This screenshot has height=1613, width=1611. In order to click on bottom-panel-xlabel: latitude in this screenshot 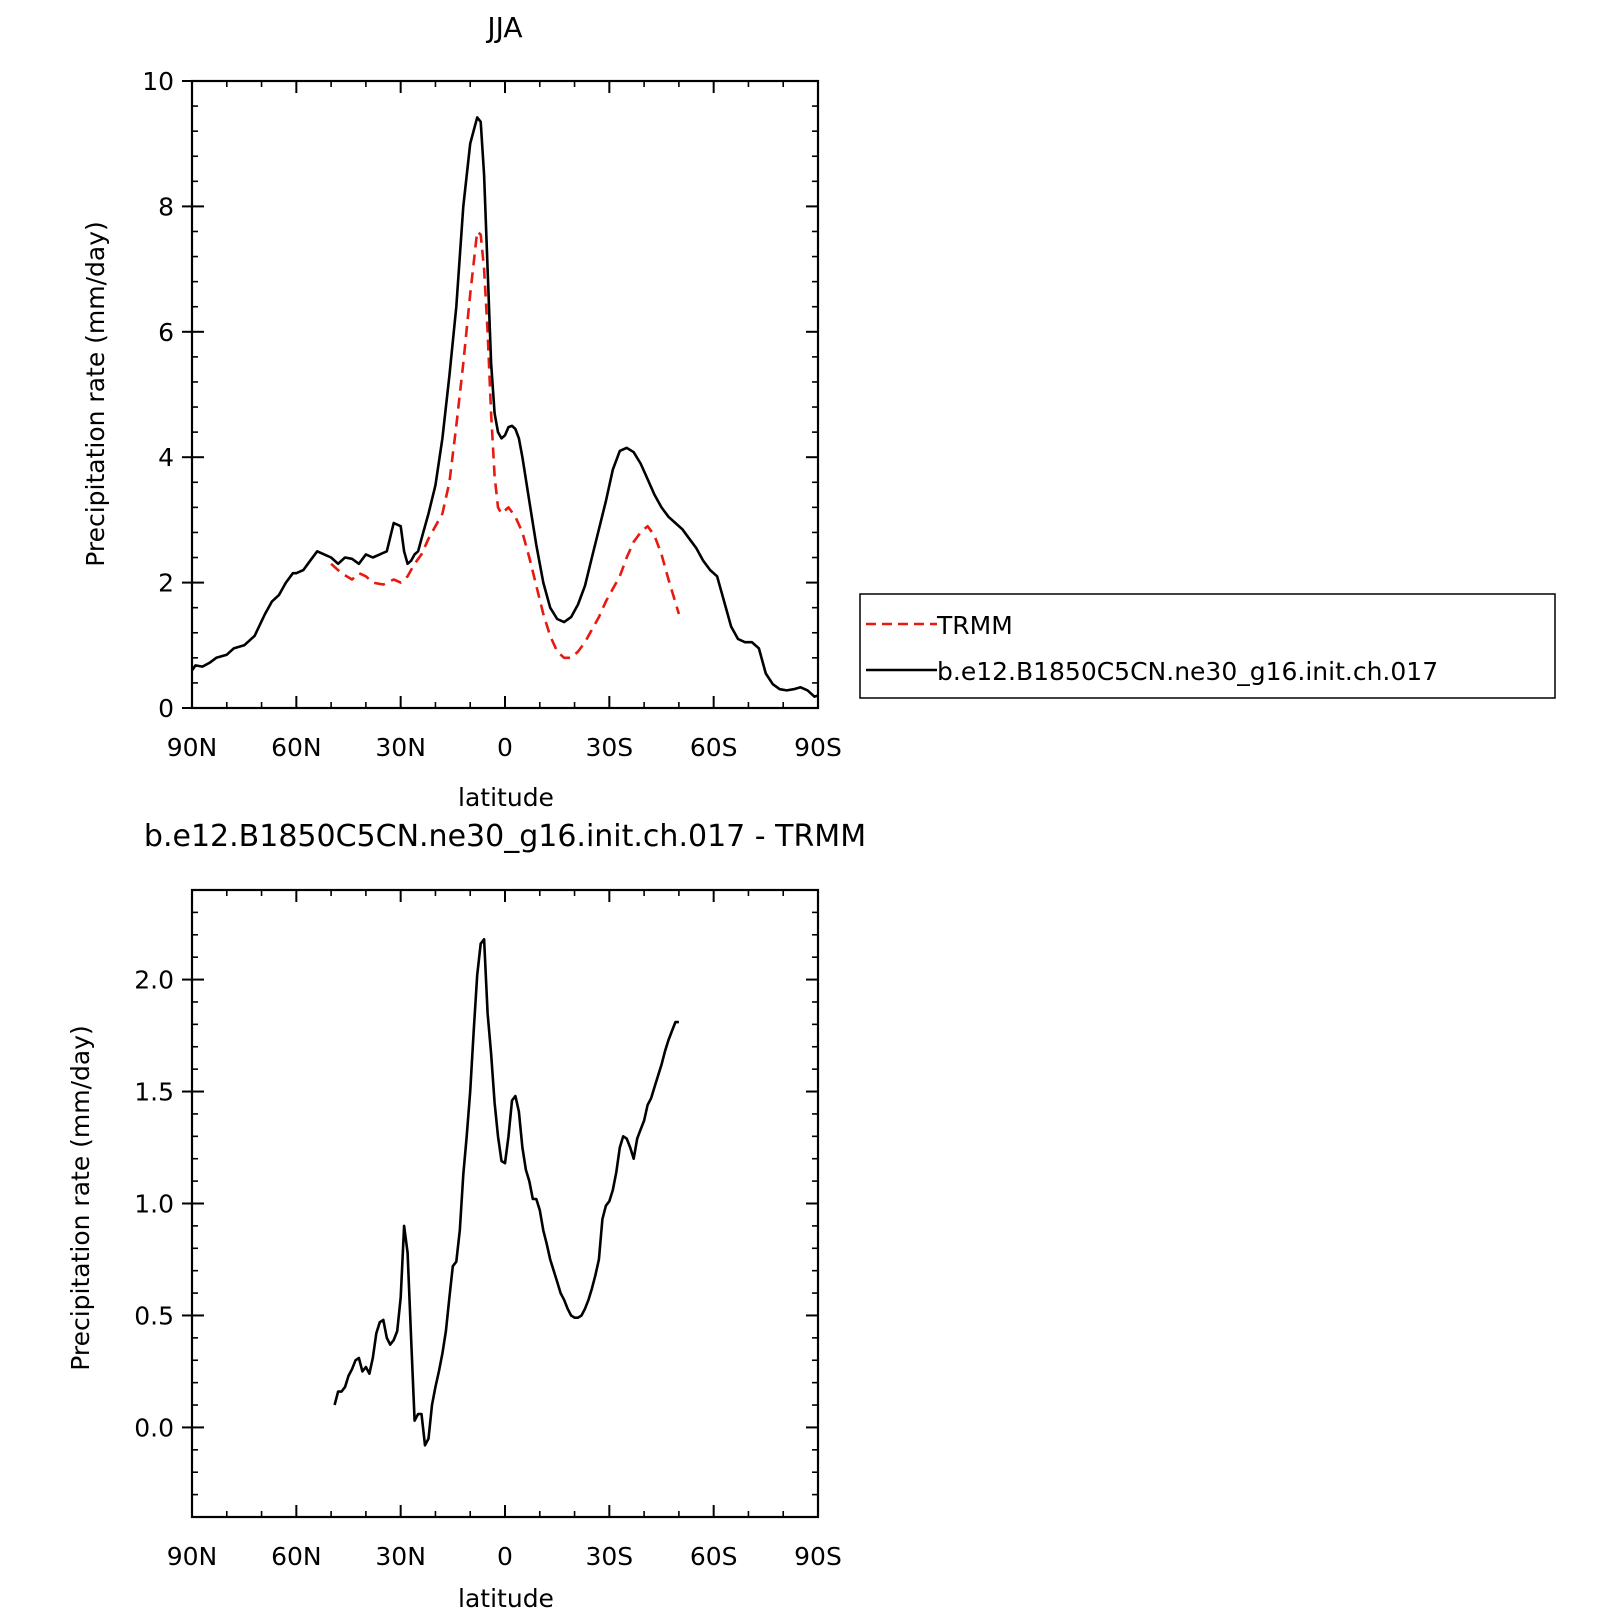, I will do `click(506, 1598)`.